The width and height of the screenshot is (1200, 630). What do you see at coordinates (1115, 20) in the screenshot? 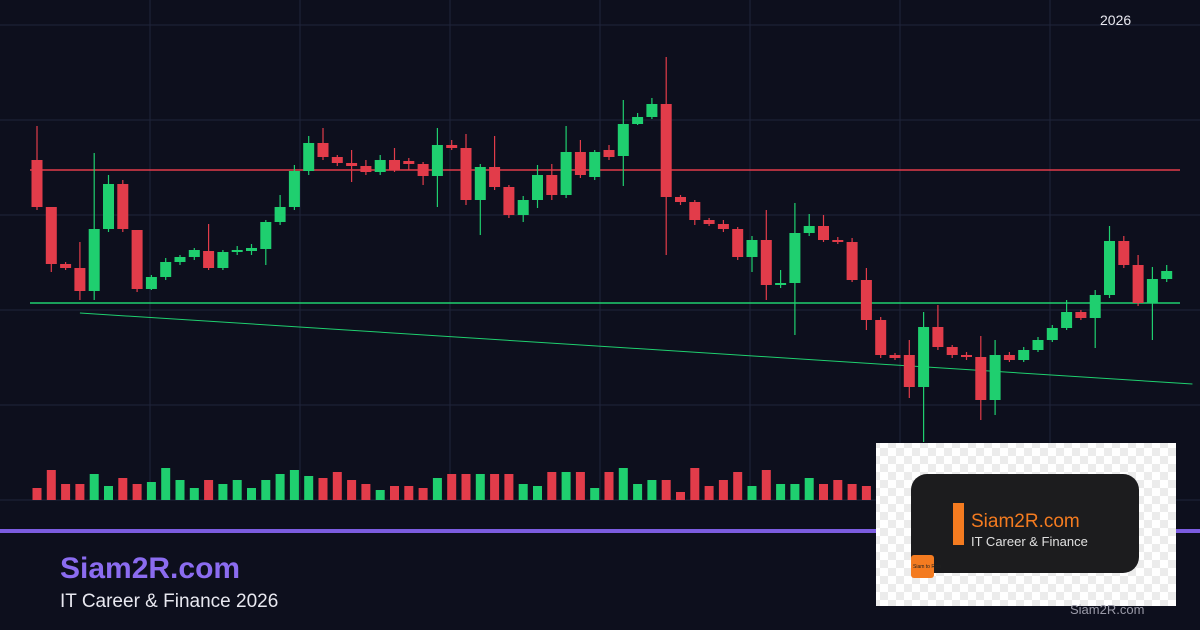
I see `year-label: 2026` at bounding box center [1115, 20].